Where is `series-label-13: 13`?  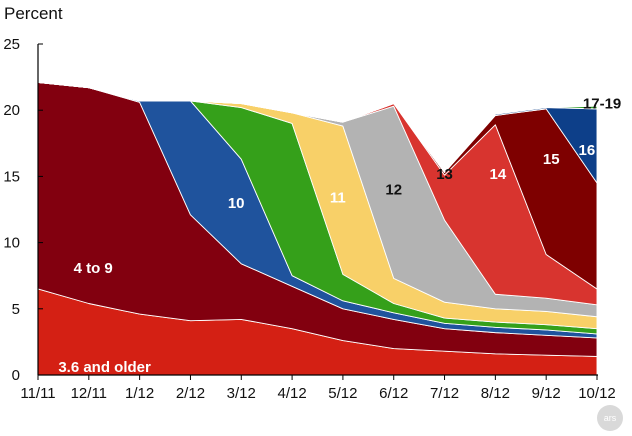
series-label-13: 13 is located at coordinates (444, 174).